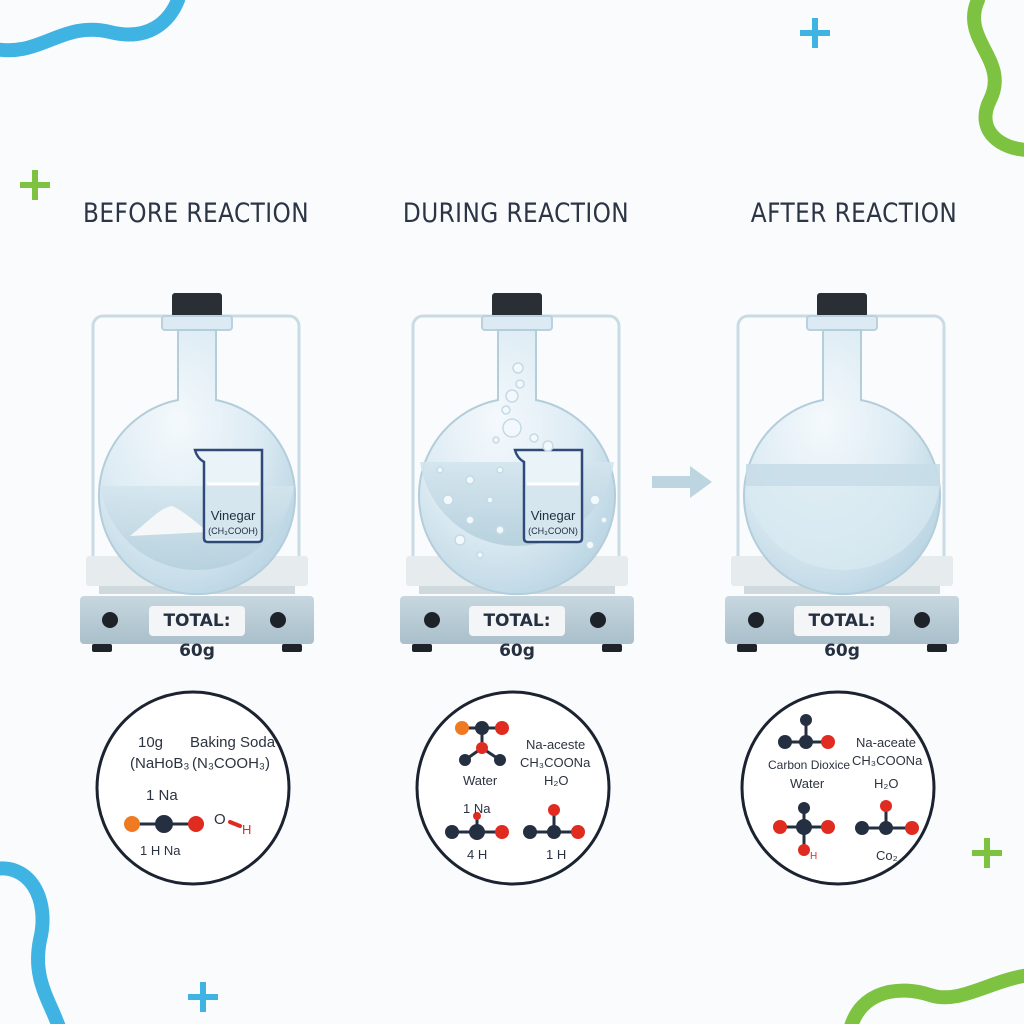  Describe the element at coordinates (556, 744) in the screenshot. I see `compound-name: Na-aceste` at that location.